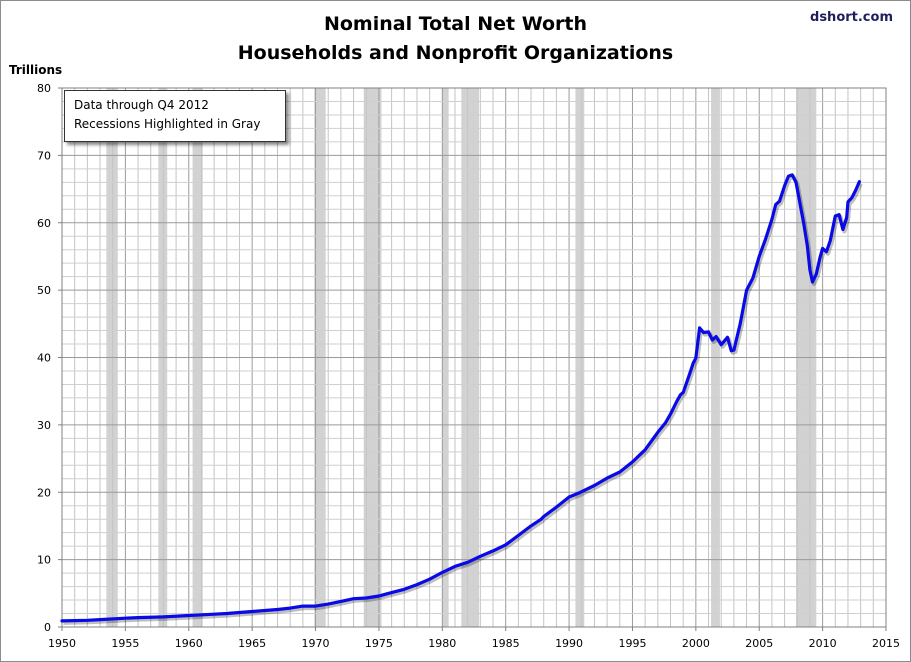 The height and width of the screenshot is (662, 911). What do you see at coordinates (569, 643) in the screenshot?
I see `x-tick-label-1990: 1990` at bounding box center [569, 643].